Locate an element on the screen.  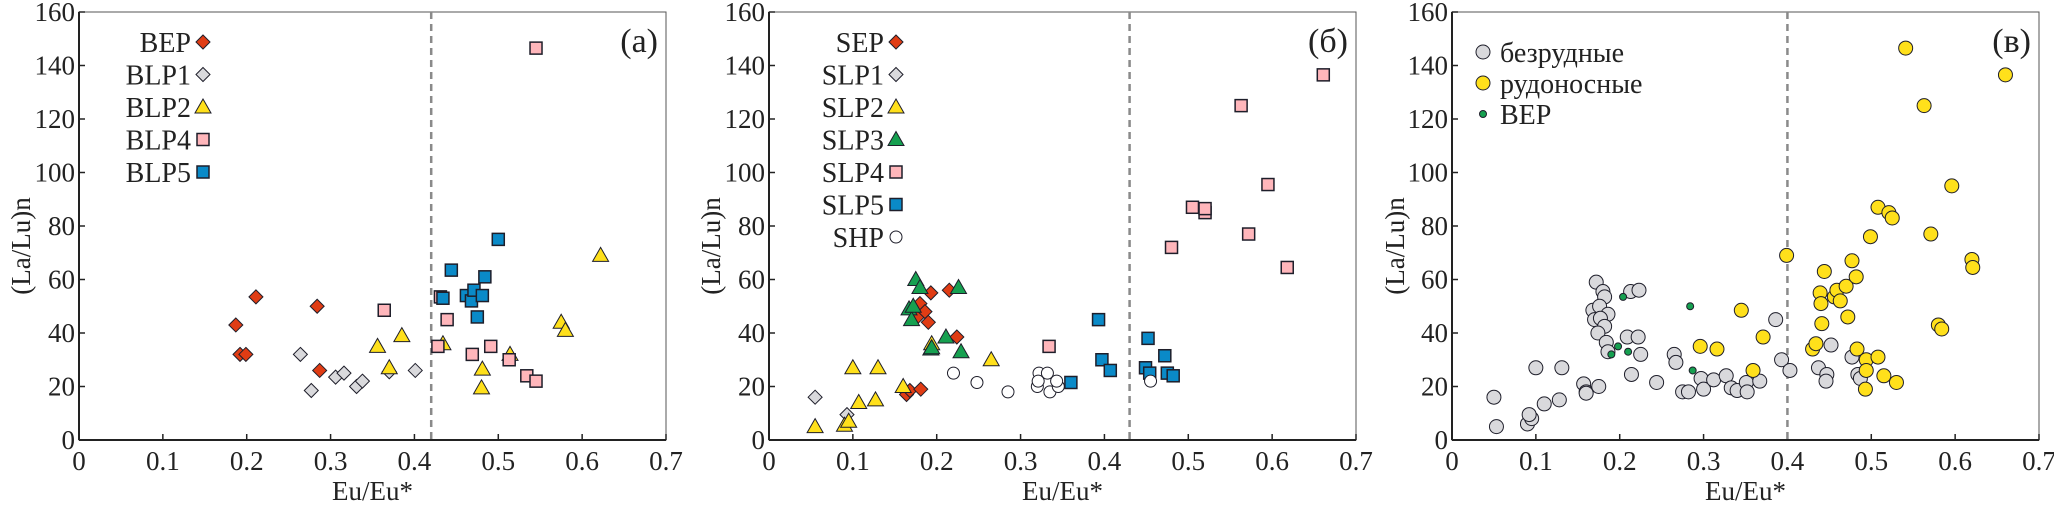
panel-label: (a) is located at coordinates (639, 41).